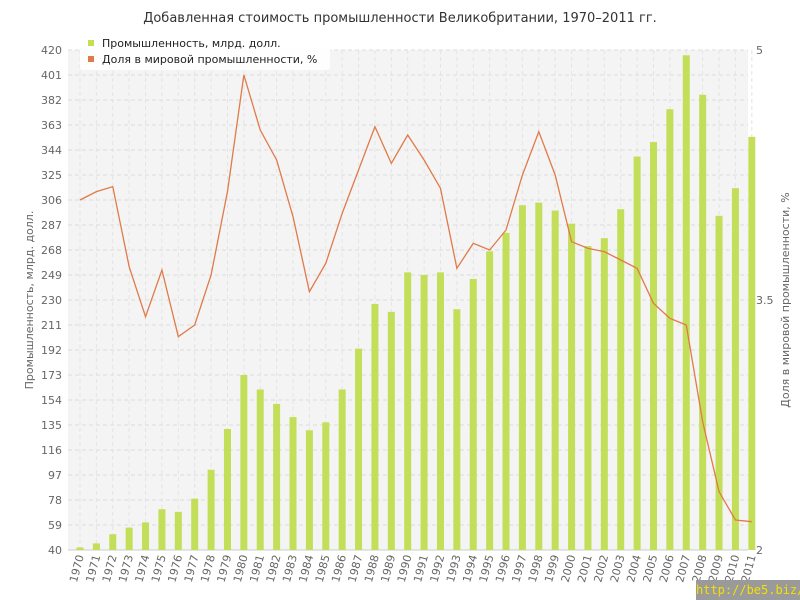  I want to click on y-left-tick-label: 59, so click(55, 525).